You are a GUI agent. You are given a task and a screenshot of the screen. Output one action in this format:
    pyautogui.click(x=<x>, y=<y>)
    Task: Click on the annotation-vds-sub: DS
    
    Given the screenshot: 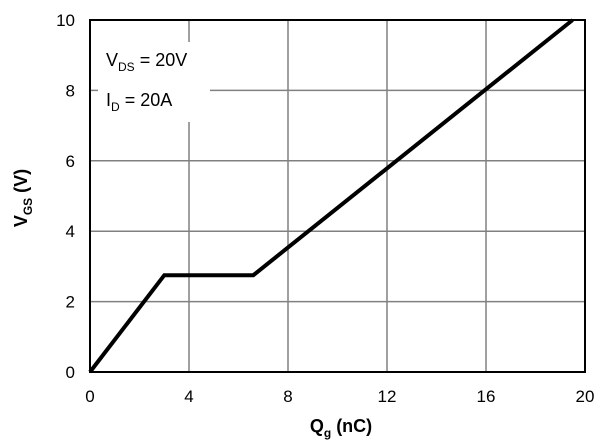 What is the action you would take?
    pyautogui.click(x=126, y=67)
    